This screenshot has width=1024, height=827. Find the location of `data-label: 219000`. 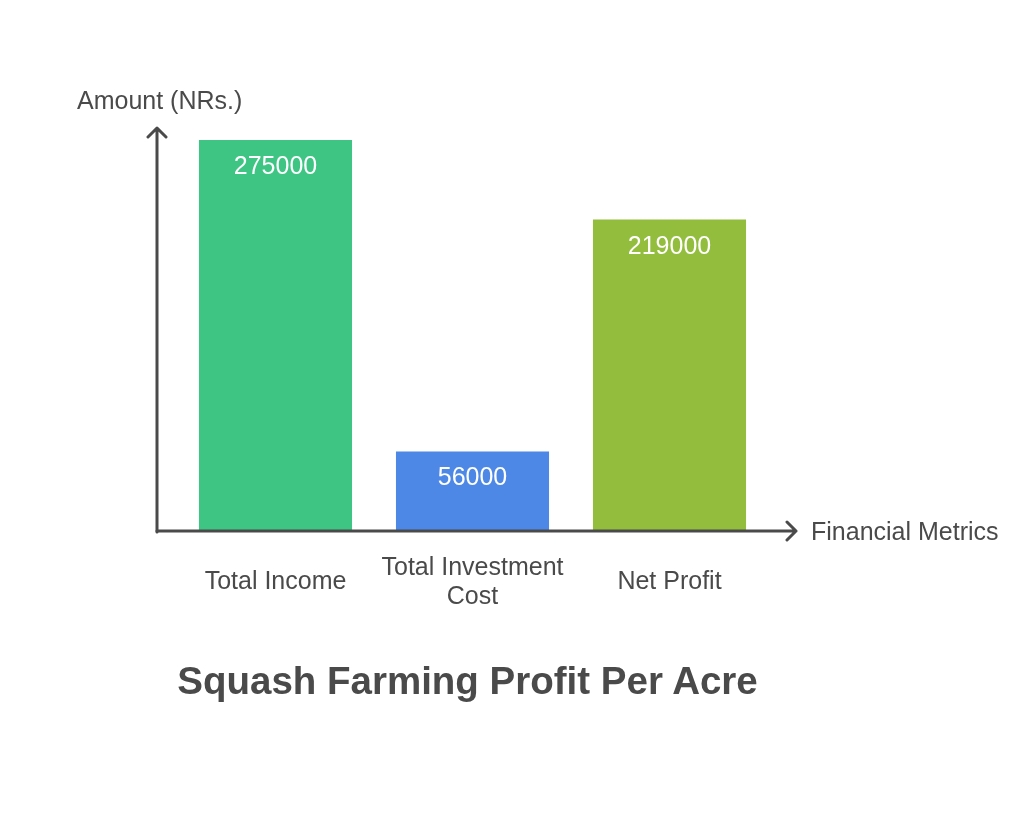

data-label: 219000 is located at coordinates (669, 244).